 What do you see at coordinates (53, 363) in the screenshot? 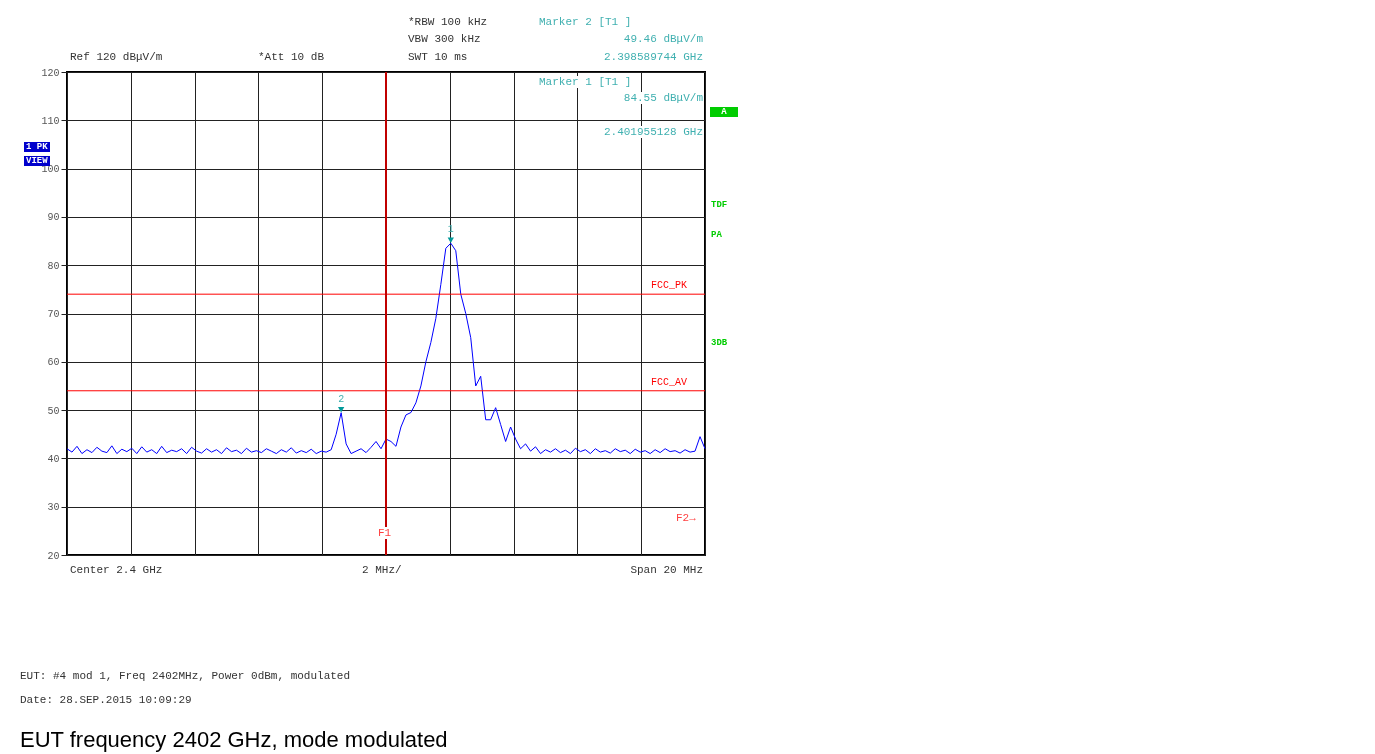
I see `y-tick-label: 60` at bounding box center [53, 363].